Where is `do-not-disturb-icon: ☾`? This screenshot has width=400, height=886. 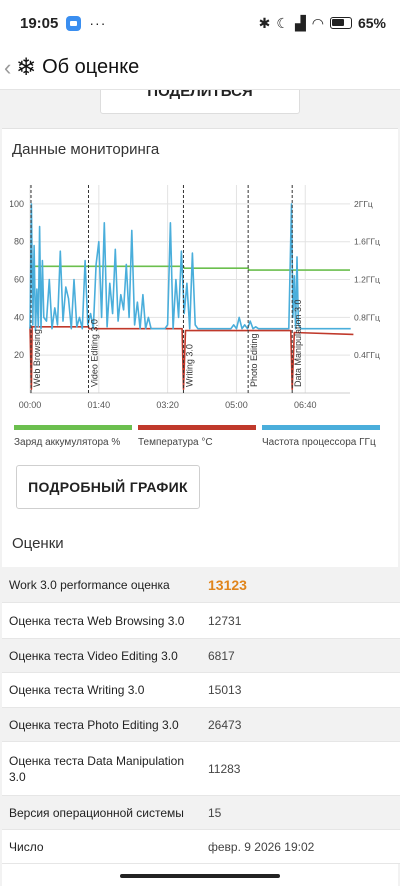 do-not-disturb-icon: ☾ is located at coordinates (282, 22).